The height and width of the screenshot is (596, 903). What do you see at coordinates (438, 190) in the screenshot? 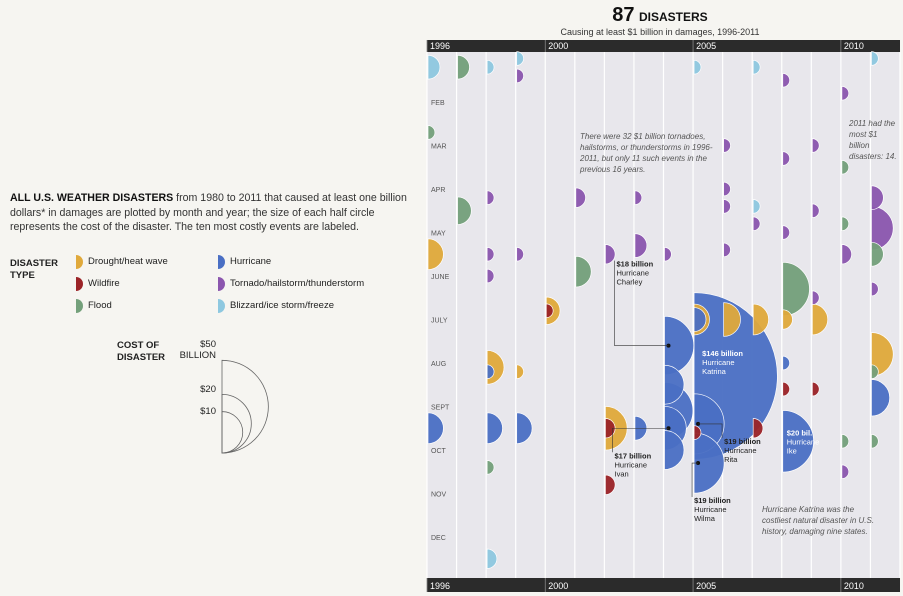
I see `month-label: APR` at bounding box center [438, 190].